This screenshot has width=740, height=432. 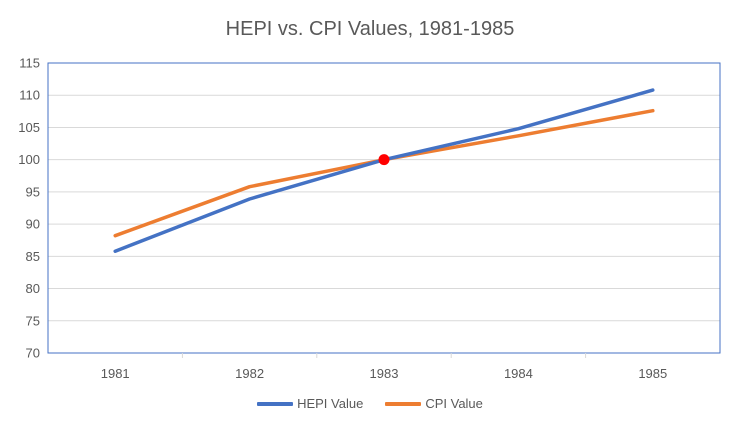 What do you see at coordinates (33, 320) in the screenshot?
I see `y-tick-label: 75` at bounding box center [33, 320].